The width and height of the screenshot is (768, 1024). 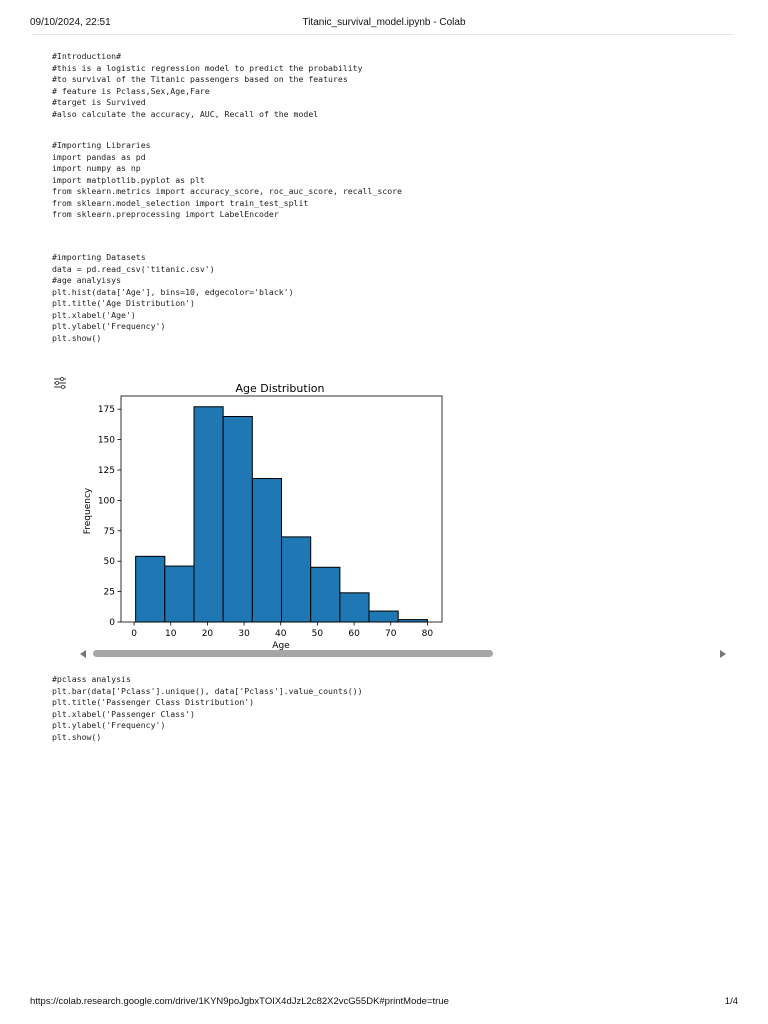 What do you see at coordinates (83, 654) in the screenshot?
I see `scroll-left-arrow-icon` at bounding box center [83, 654].